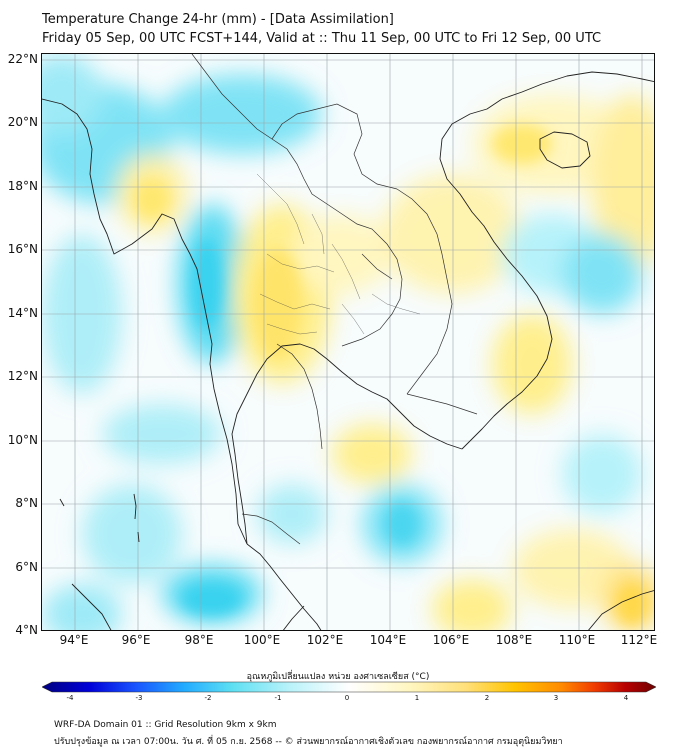 Image resolution: width=676 pixels, height=756 pixels. Describe the element at coordinates (26, 503) in the screenshot. I see `lat-label: 8°N` at that location.